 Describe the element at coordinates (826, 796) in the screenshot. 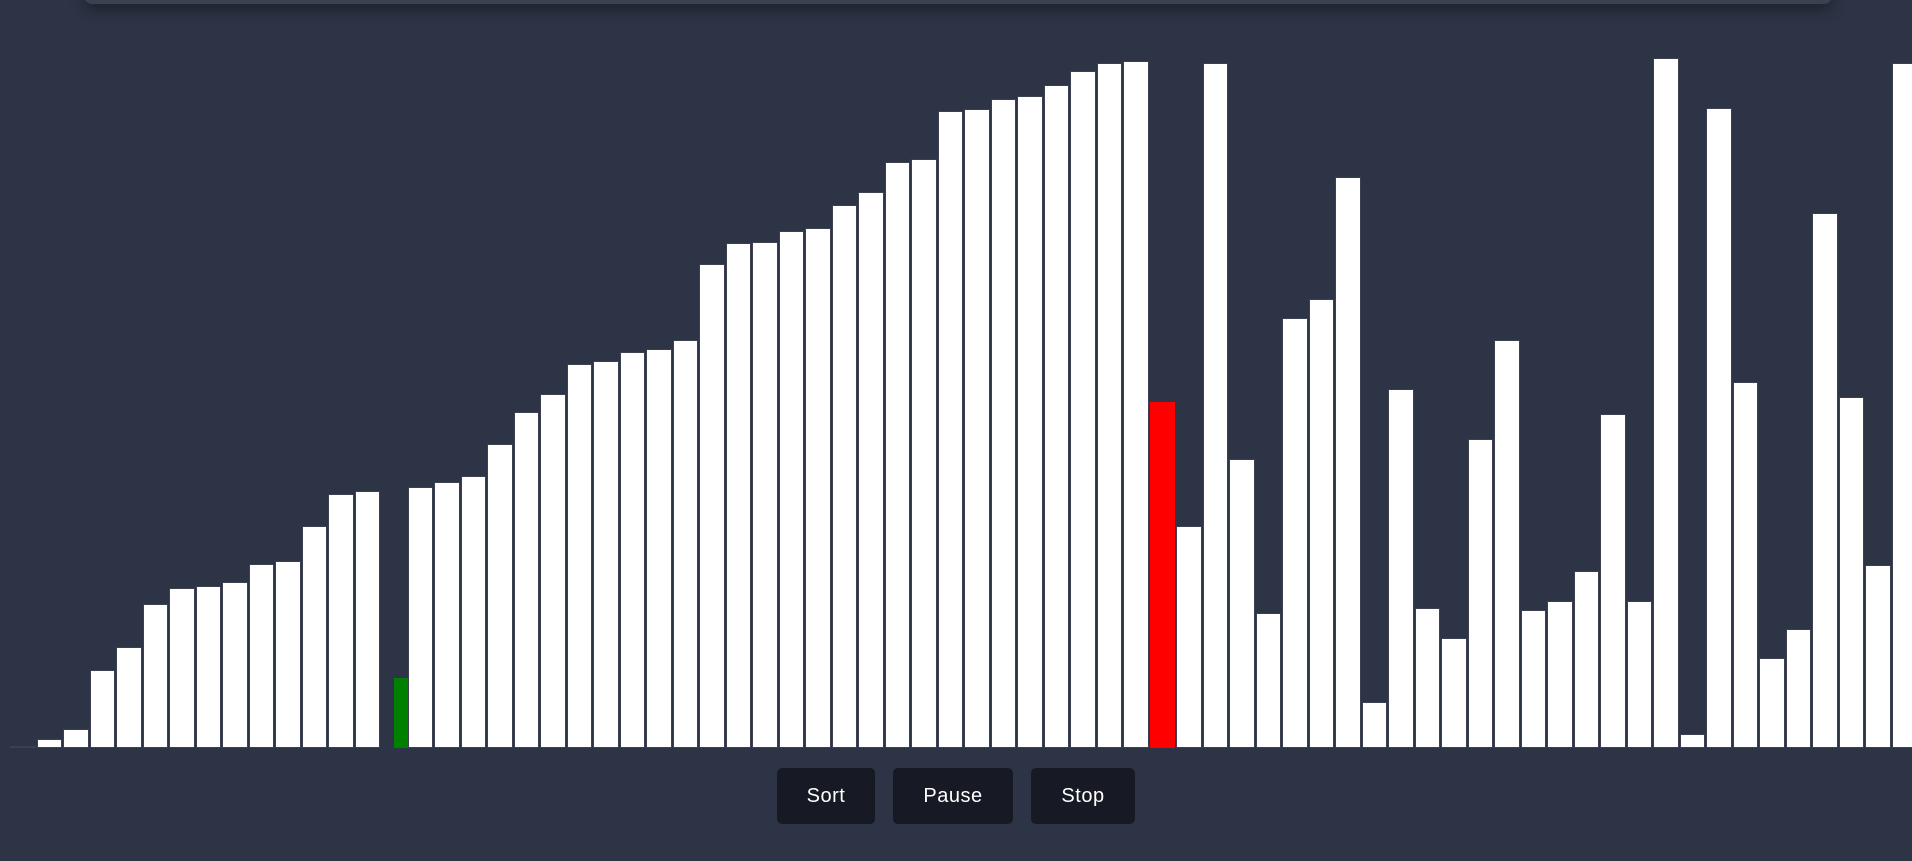

I see `sort-button: Sort` at that location.